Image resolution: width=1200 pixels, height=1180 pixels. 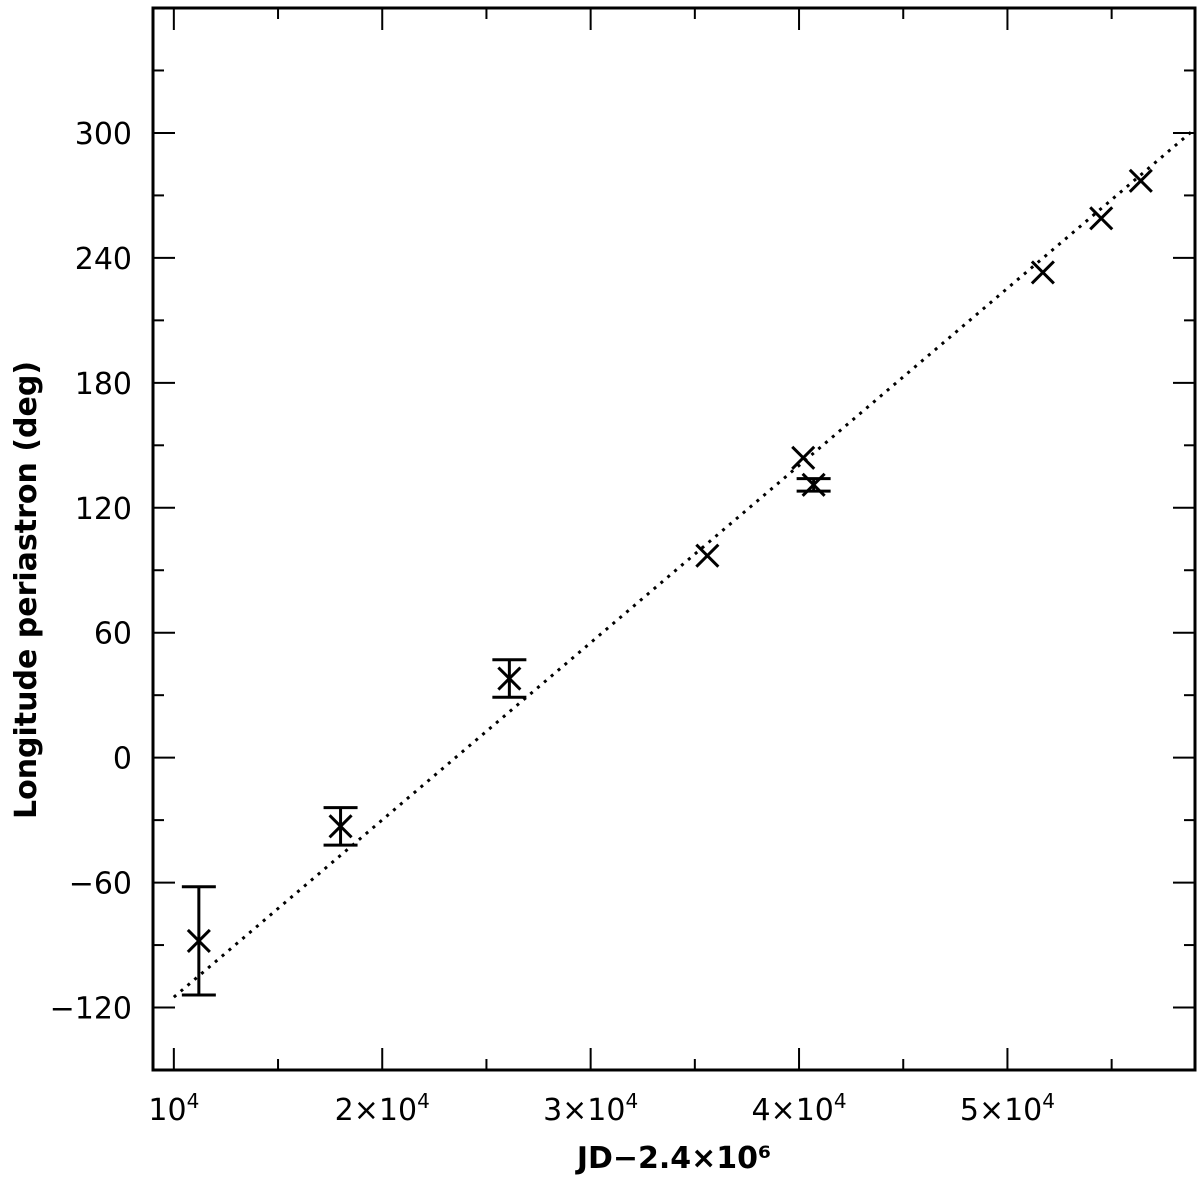 I want to click on y-tick-label: 240, so click(x=103, y=259).